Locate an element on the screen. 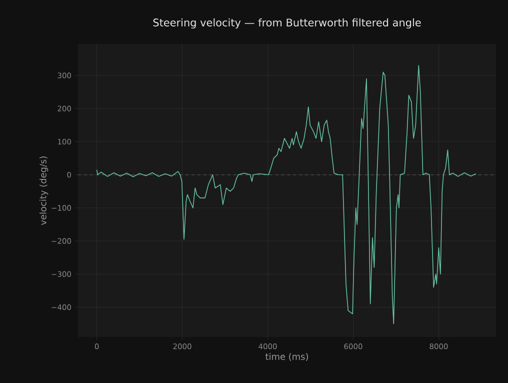  y-axis-title: velocity (deg/s) is located at coordinates (43, 190).